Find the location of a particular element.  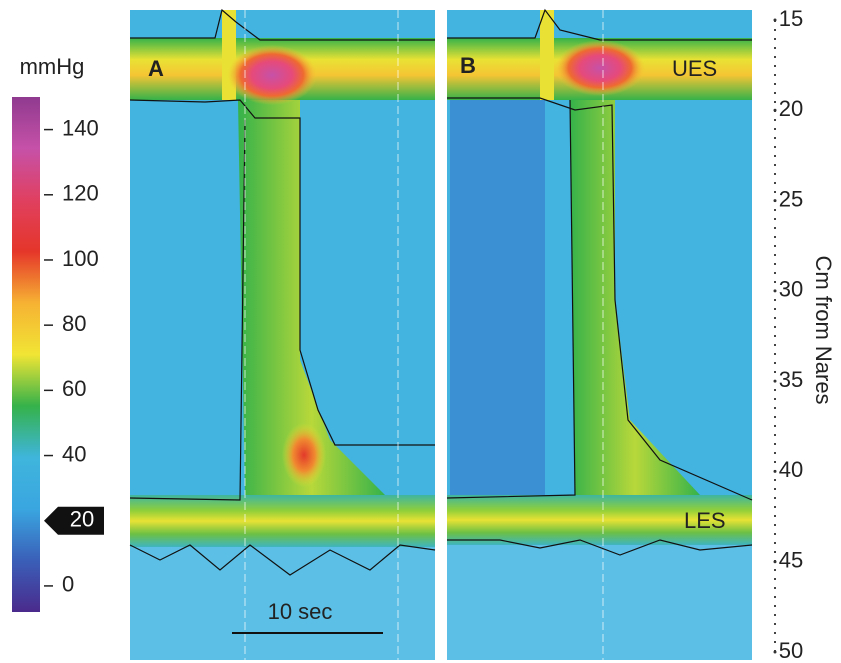

y-tick-label: 45 is located at coordinates (791, 560).